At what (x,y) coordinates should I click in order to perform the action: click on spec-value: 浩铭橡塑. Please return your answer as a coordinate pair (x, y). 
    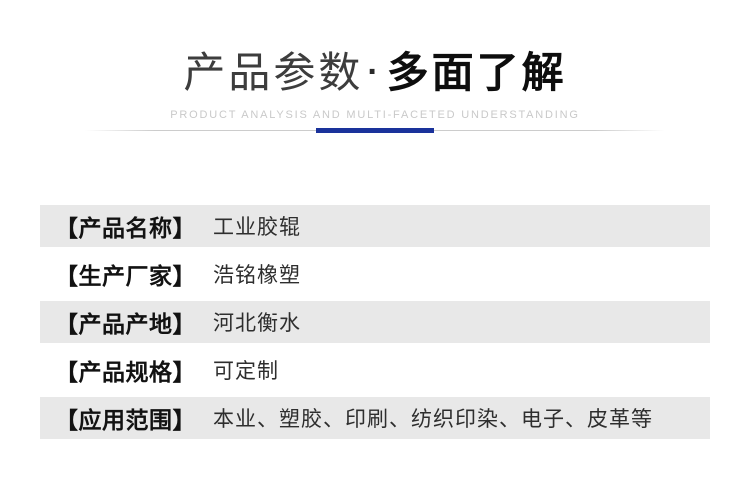
    Looking at the image, I should click on (257, 275).